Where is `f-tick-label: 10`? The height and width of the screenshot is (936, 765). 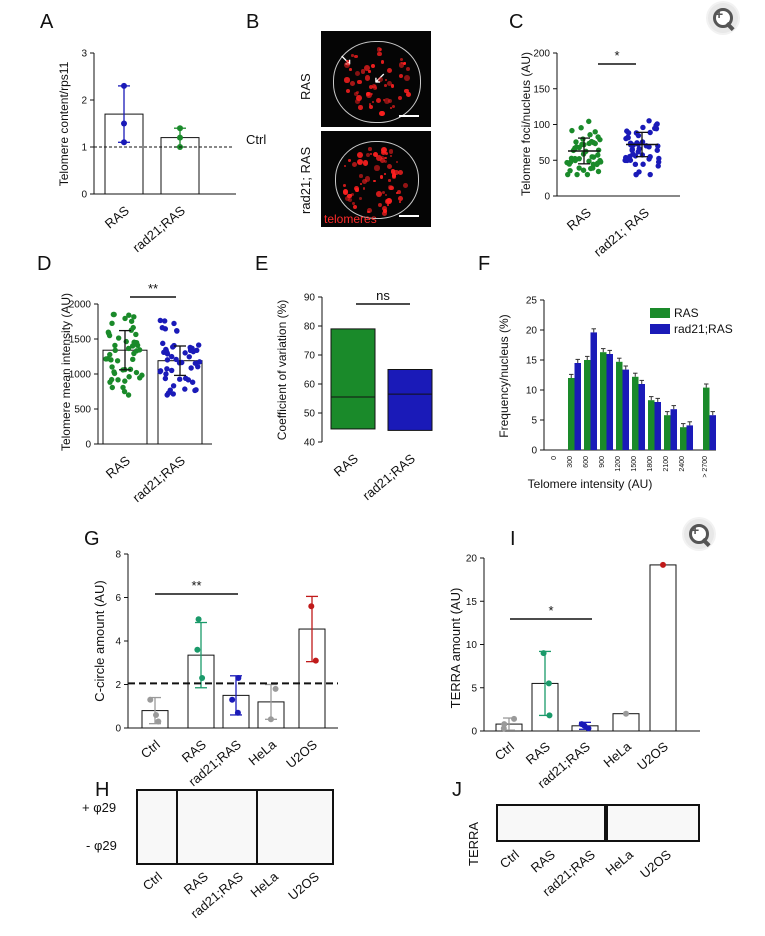
f-tick-label: 10 is located at coordinates (532, 391).